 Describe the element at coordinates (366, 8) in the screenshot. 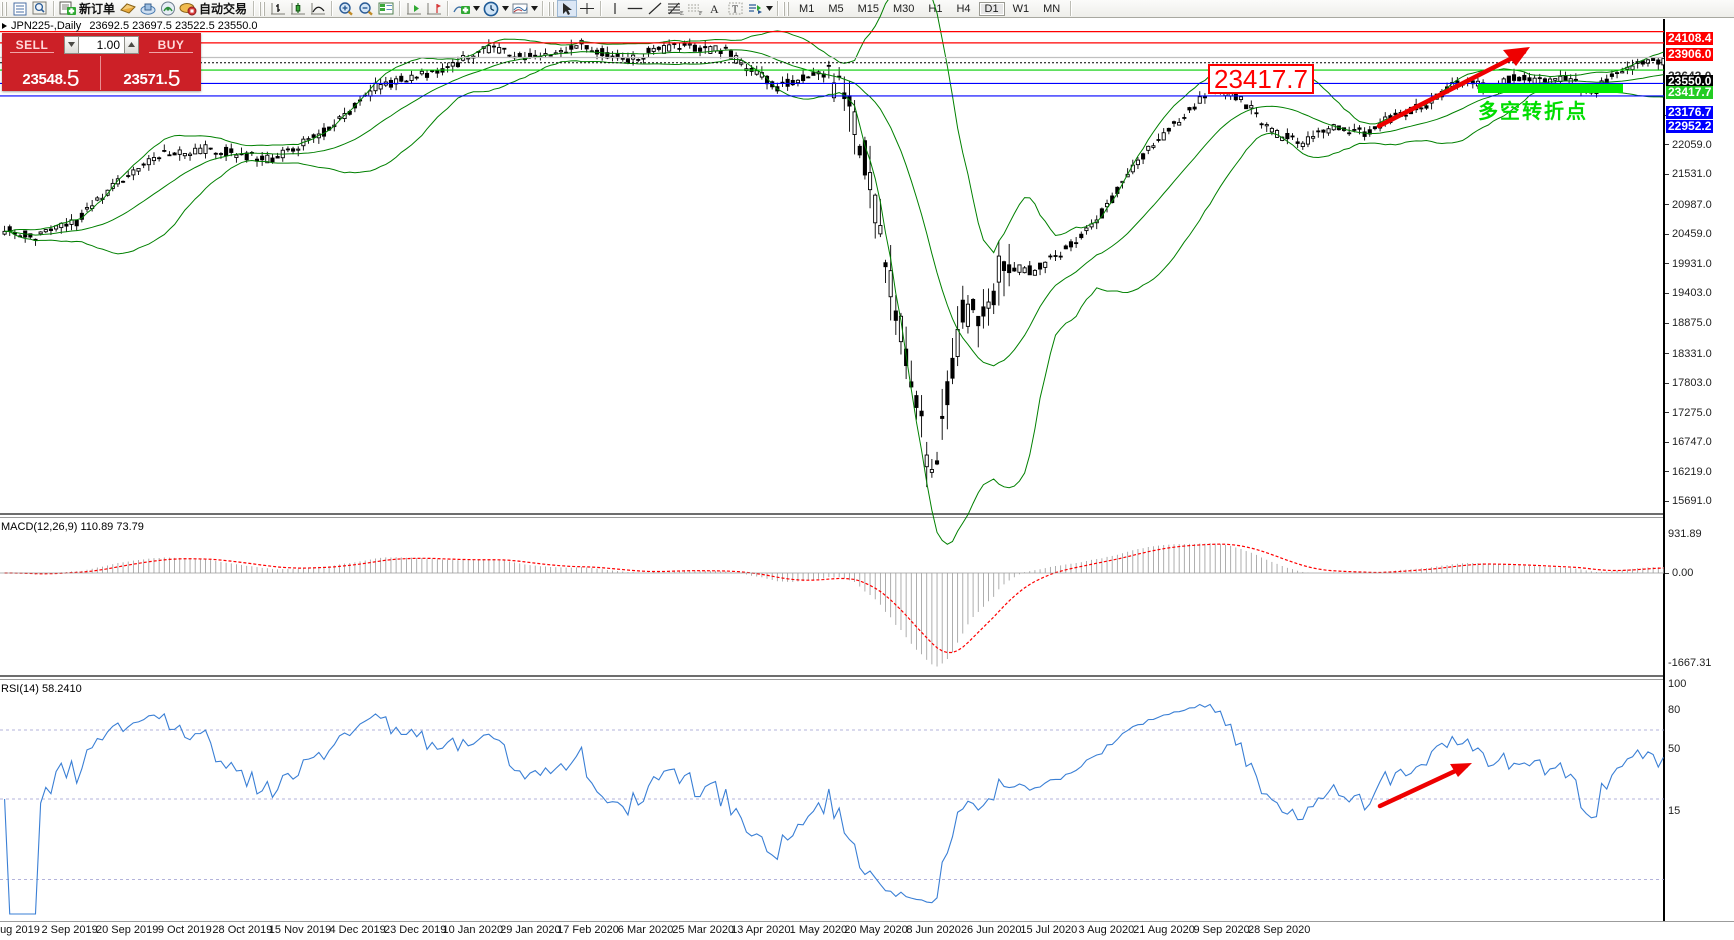

I see `zoom-out-icon` at that location.